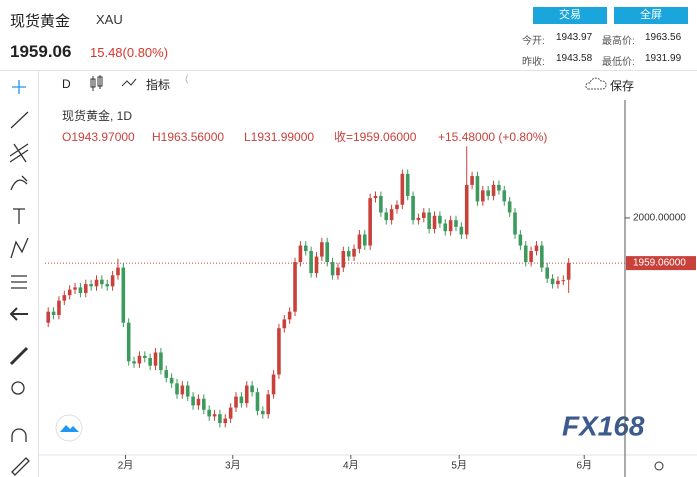  What do you see at coordinates (97, 115) in the screenshot?
I see `legend-title: 现货黄金, 1D` at bounding box center [97, 115].